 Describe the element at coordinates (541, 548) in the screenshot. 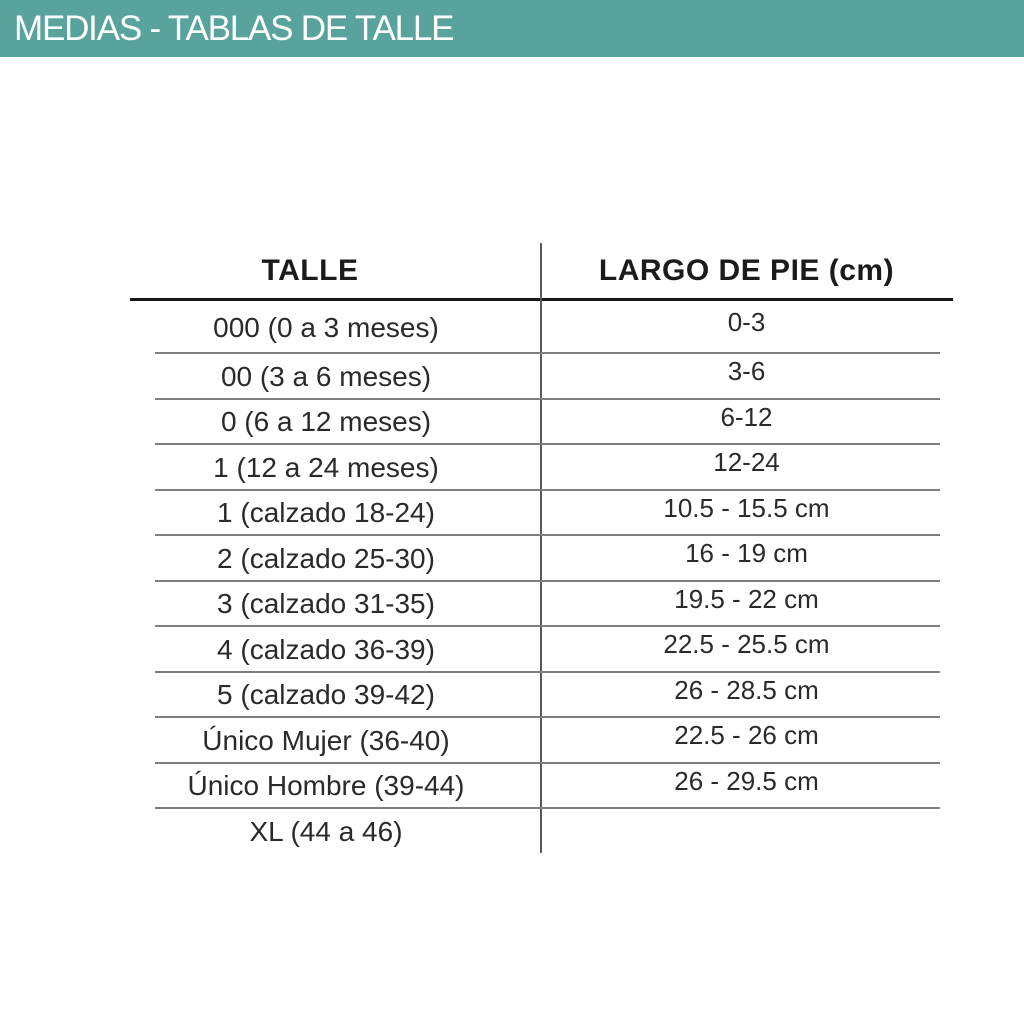

I see `column-divider` at that location.